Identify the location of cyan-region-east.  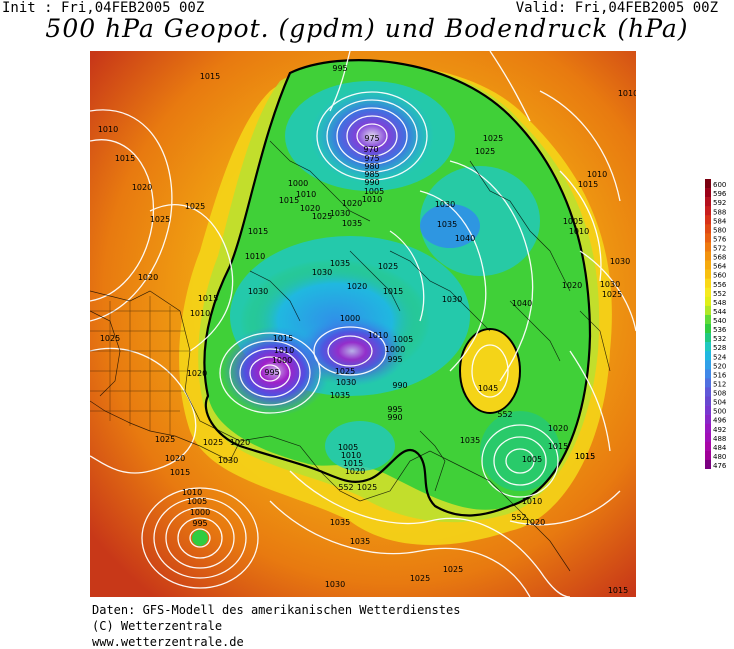
(480, 221).